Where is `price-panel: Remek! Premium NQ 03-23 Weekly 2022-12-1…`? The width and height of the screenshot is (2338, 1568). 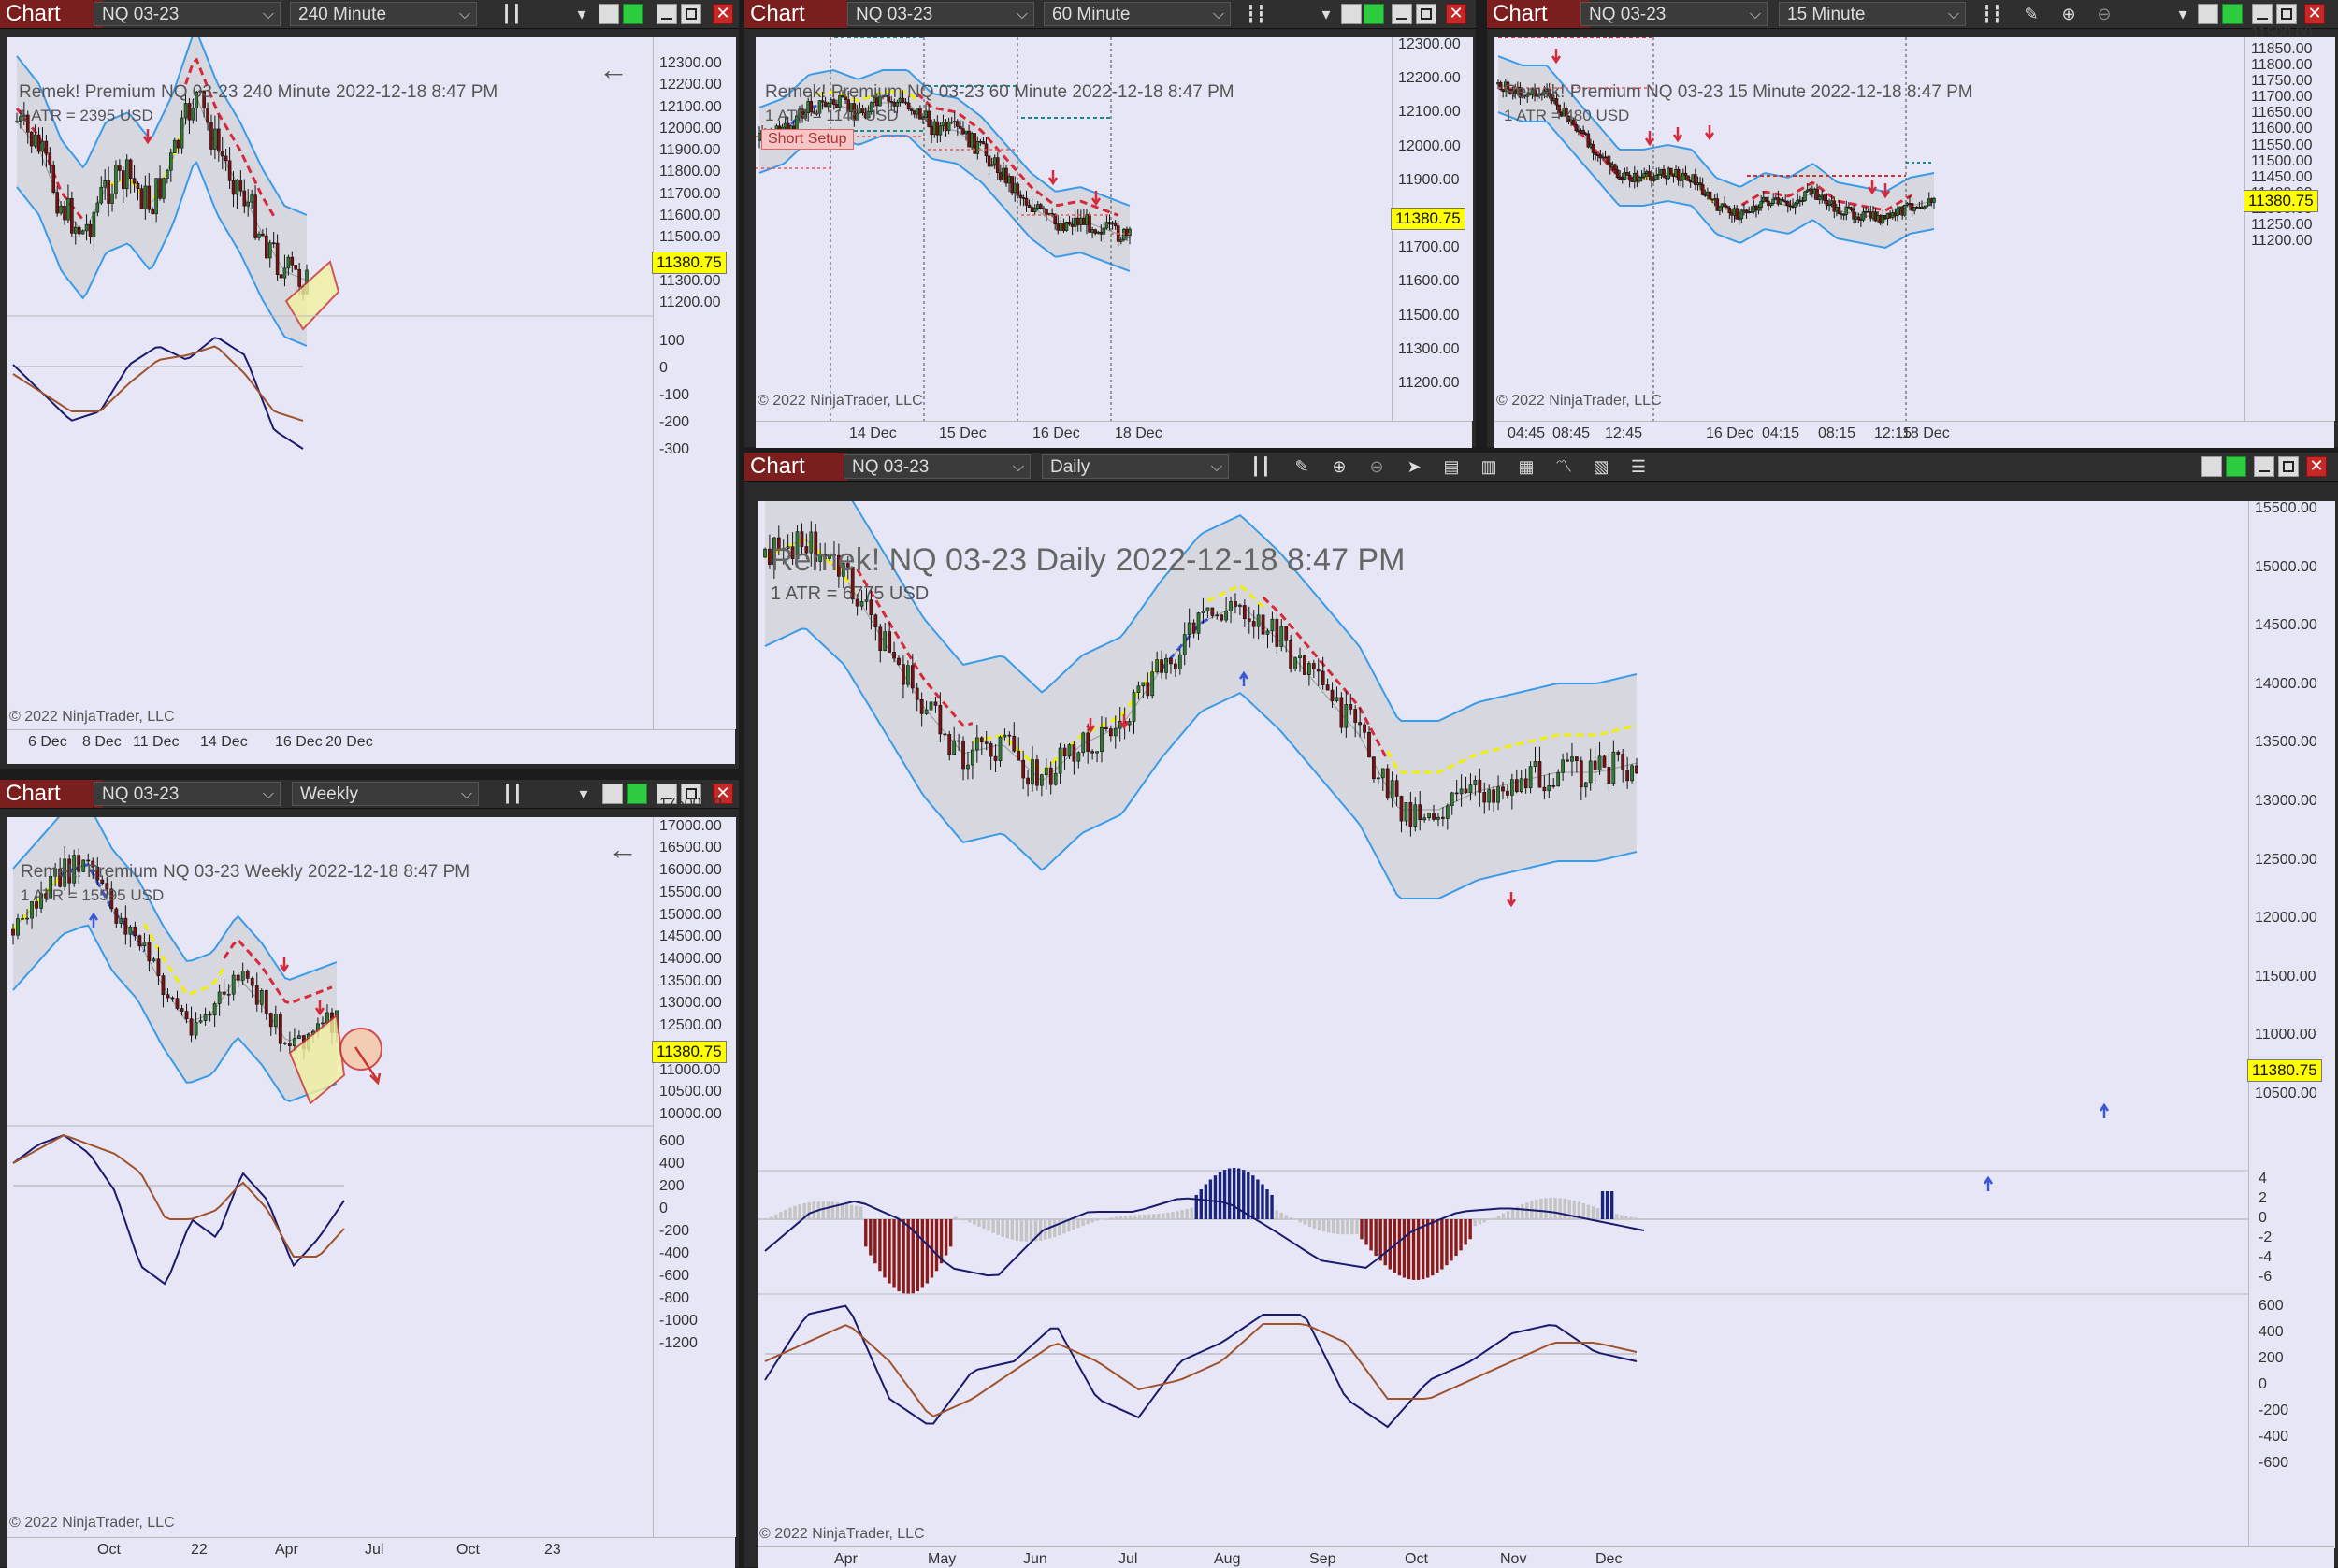 price-panel: Remek! Premium NQ 03-23 Weekly 2022-12-1… is located at coordinates (330, 1177).